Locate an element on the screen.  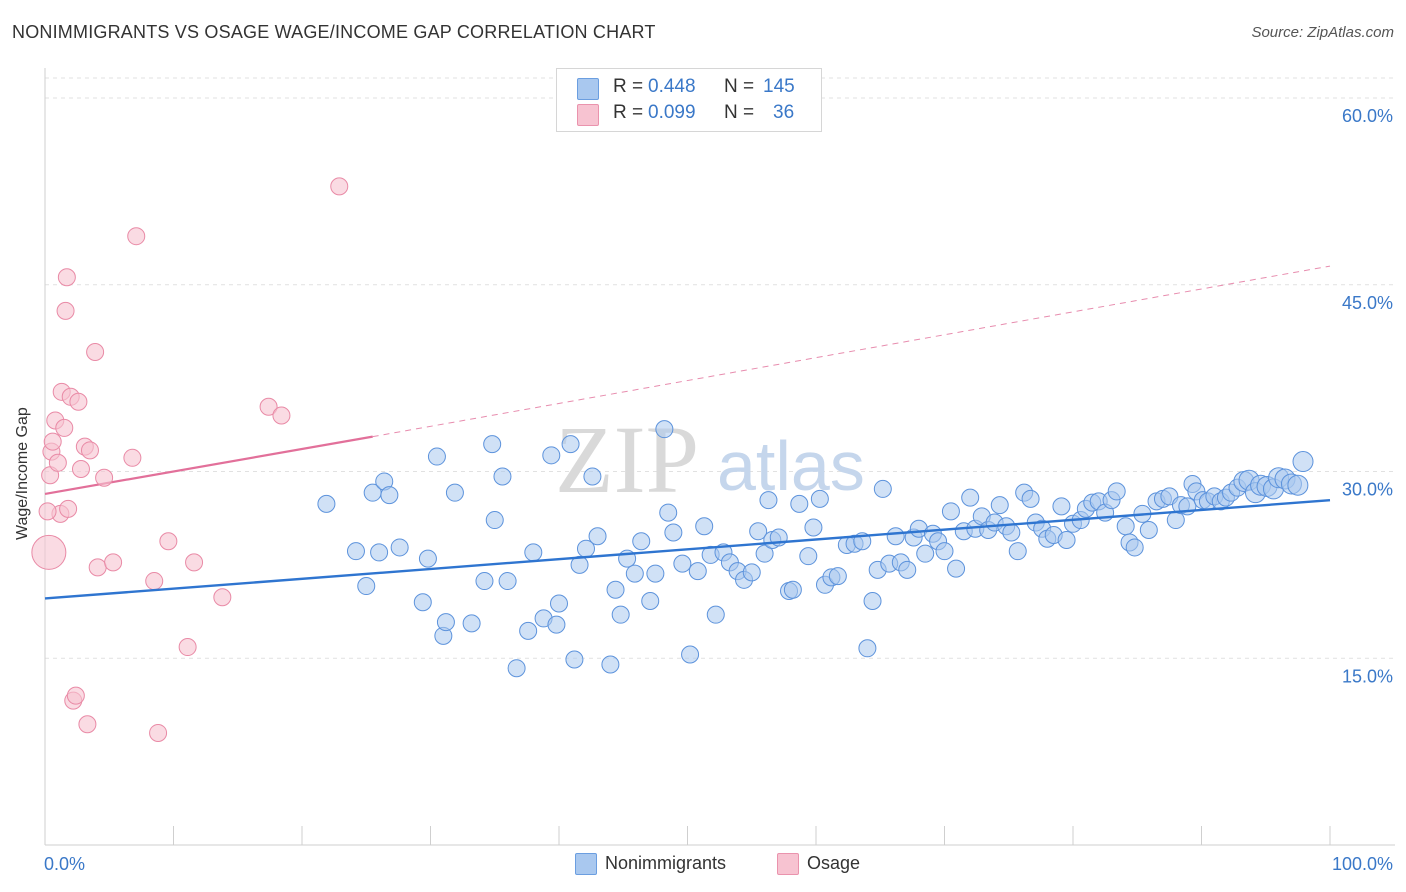
stats-row-nonimmigrants: R = 0.448 N = 145 is located at coordinates (697, 88).